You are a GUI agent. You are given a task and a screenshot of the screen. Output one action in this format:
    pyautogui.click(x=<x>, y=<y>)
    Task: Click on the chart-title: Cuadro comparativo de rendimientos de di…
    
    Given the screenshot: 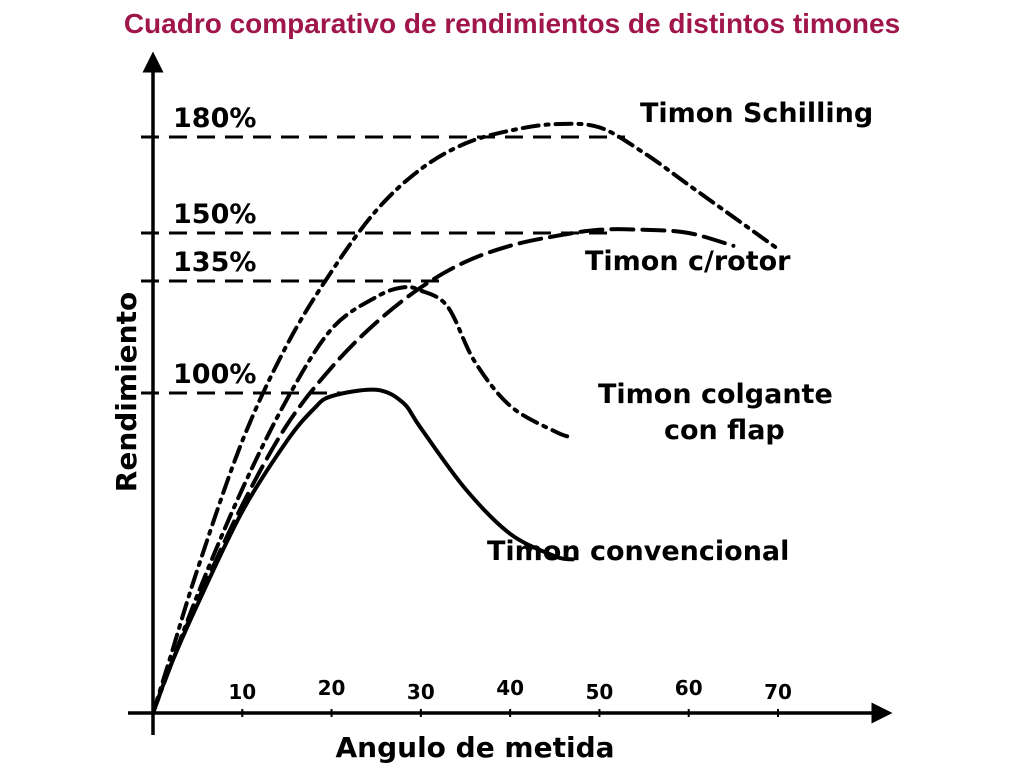 What is the action you would take?
    pyautogui.click(x=512, y=23)
    